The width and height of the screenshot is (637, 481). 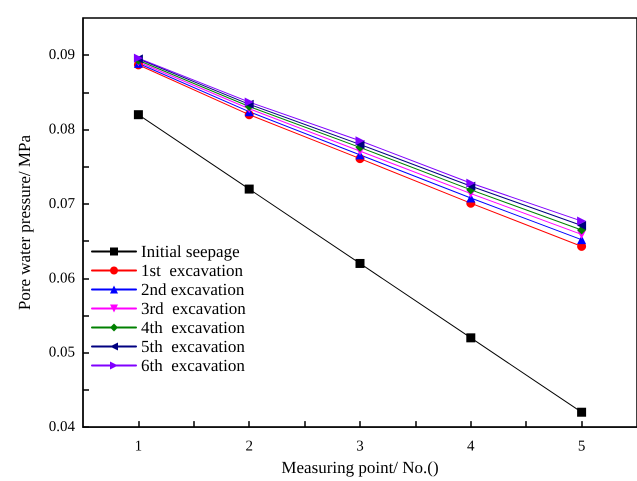 What do you see at coordinates (62, 427) in the screenshot?
I see `y-tick-label: 0.04` at bounding box center [62, 427].